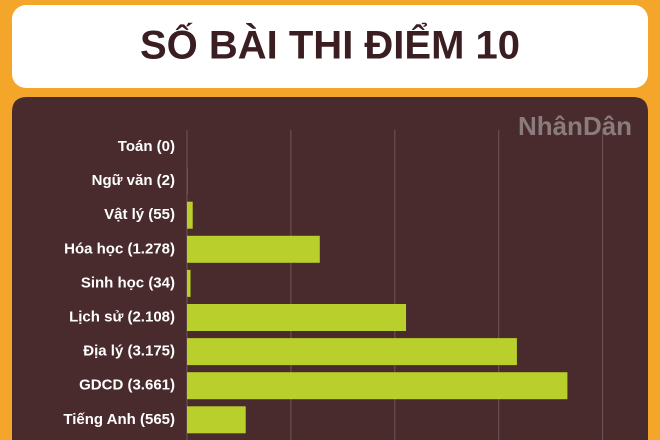 The height and width of the screenshot is (440, 660). What do you see at coordinates (575, 126) in the screenshot?
I see `watermark: NhânDân` at bounding box center [575, 126].